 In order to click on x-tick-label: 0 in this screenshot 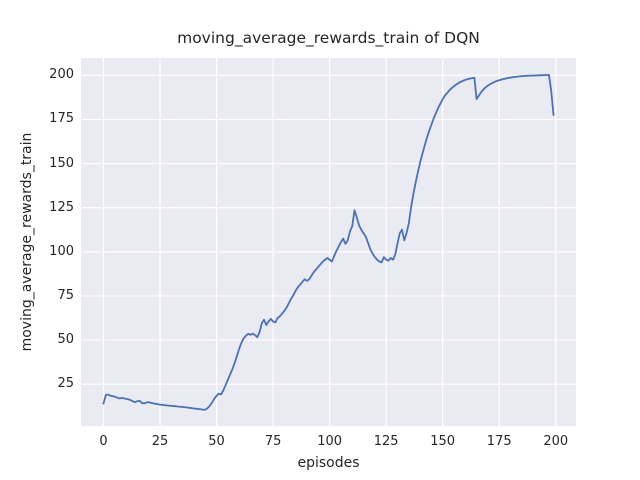, I will do `click(103, 441)`.